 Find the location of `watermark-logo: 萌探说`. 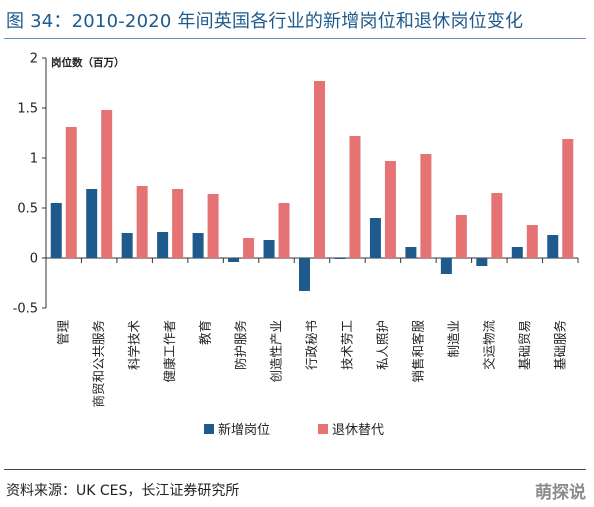

watermark-logo: 萌探说 is located at coordinates (560, 493).